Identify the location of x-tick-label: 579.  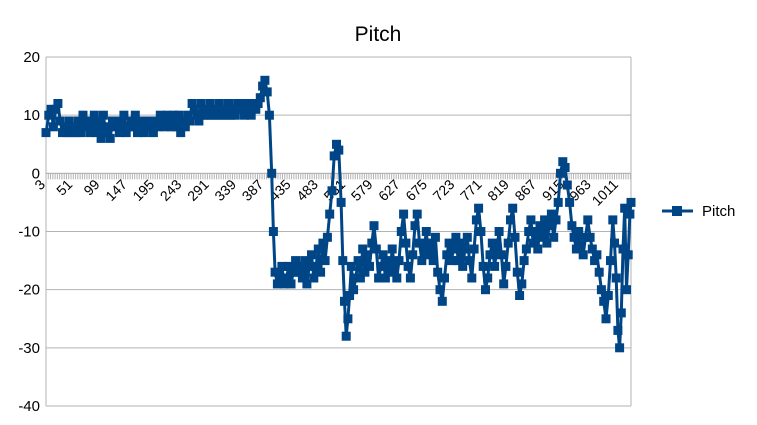
(362, 190).